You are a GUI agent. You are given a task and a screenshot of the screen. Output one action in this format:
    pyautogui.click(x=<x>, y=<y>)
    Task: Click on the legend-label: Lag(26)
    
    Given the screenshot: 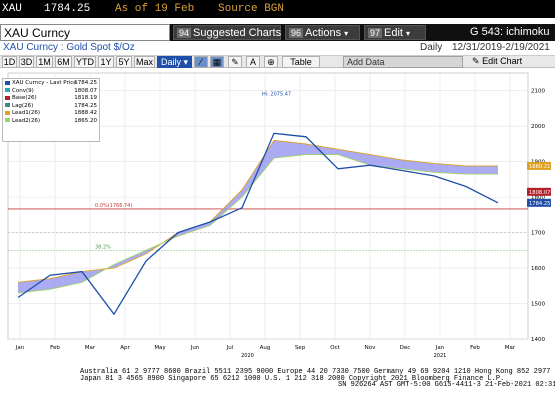 What is the action you would take?
    pyautogui.click(x=23, y=105)
    